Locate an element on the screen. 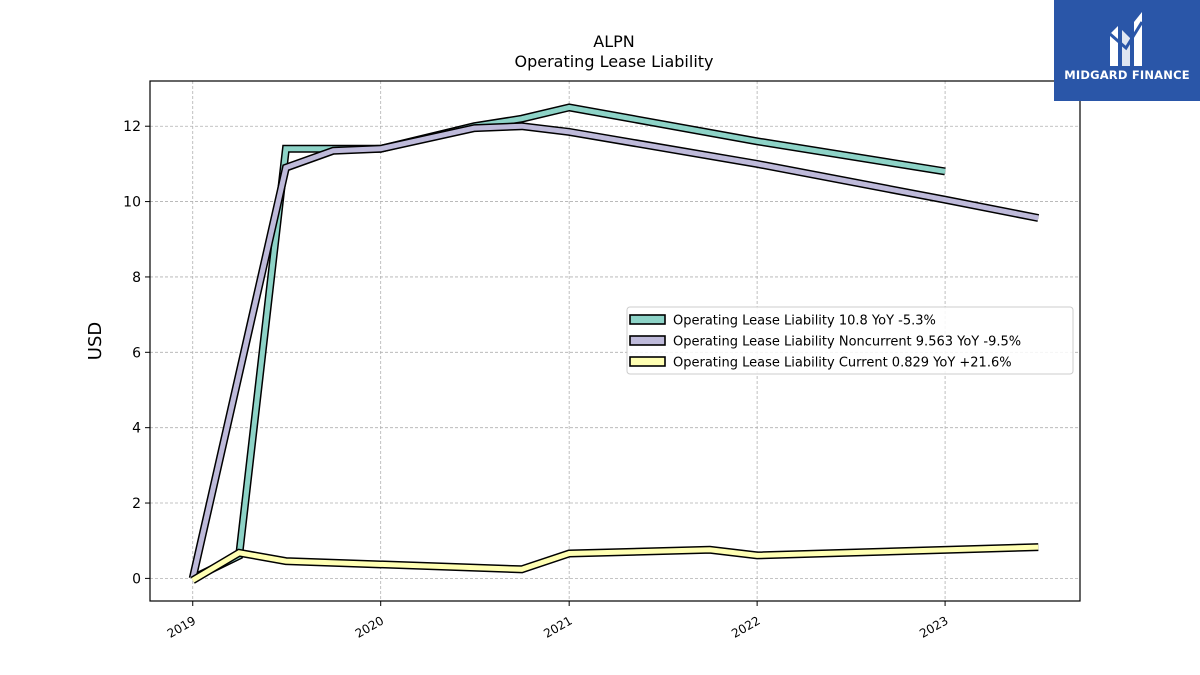  brand-mark-icon is located at coordinates (1126, 39).